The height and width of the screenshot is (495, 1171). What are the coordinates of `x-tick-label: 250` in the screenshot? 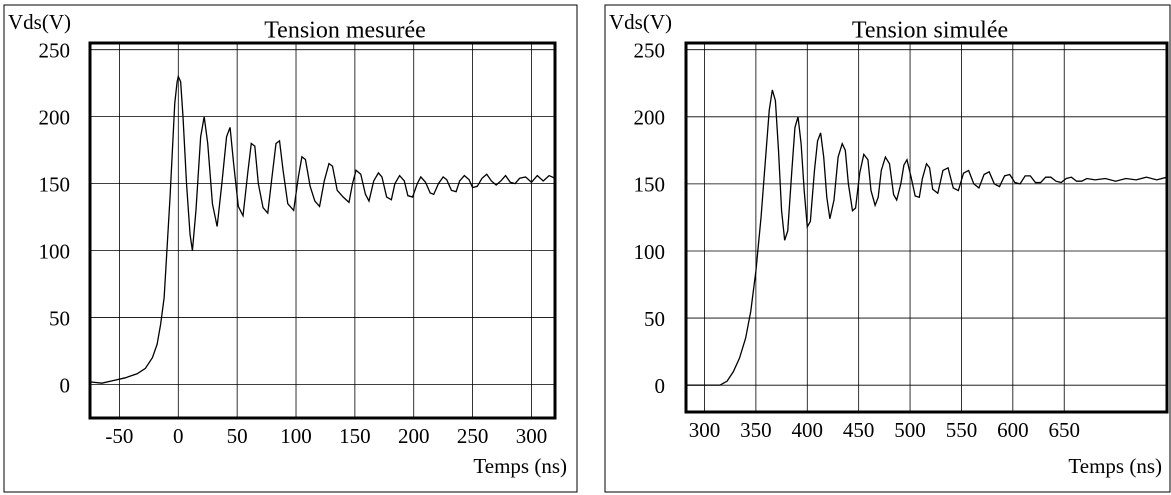 It's located at (473, 436).